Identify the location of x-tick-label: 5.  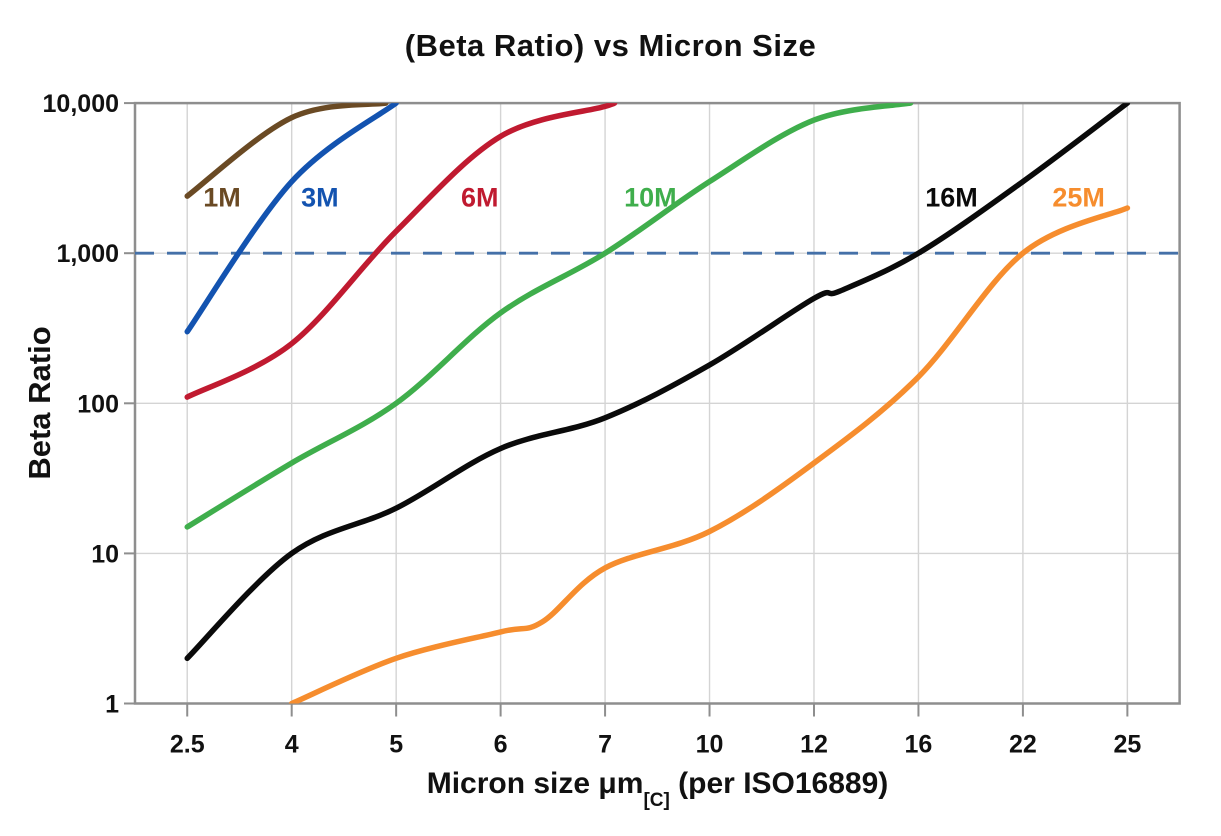
(396, 745).